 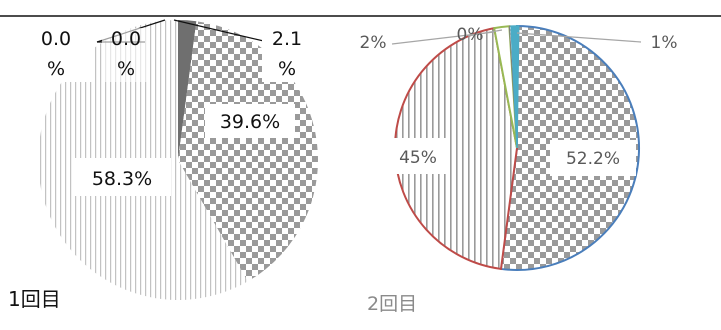 I want to click on pie1-label-58.3: 58.3%, so click(x=122, y=179).